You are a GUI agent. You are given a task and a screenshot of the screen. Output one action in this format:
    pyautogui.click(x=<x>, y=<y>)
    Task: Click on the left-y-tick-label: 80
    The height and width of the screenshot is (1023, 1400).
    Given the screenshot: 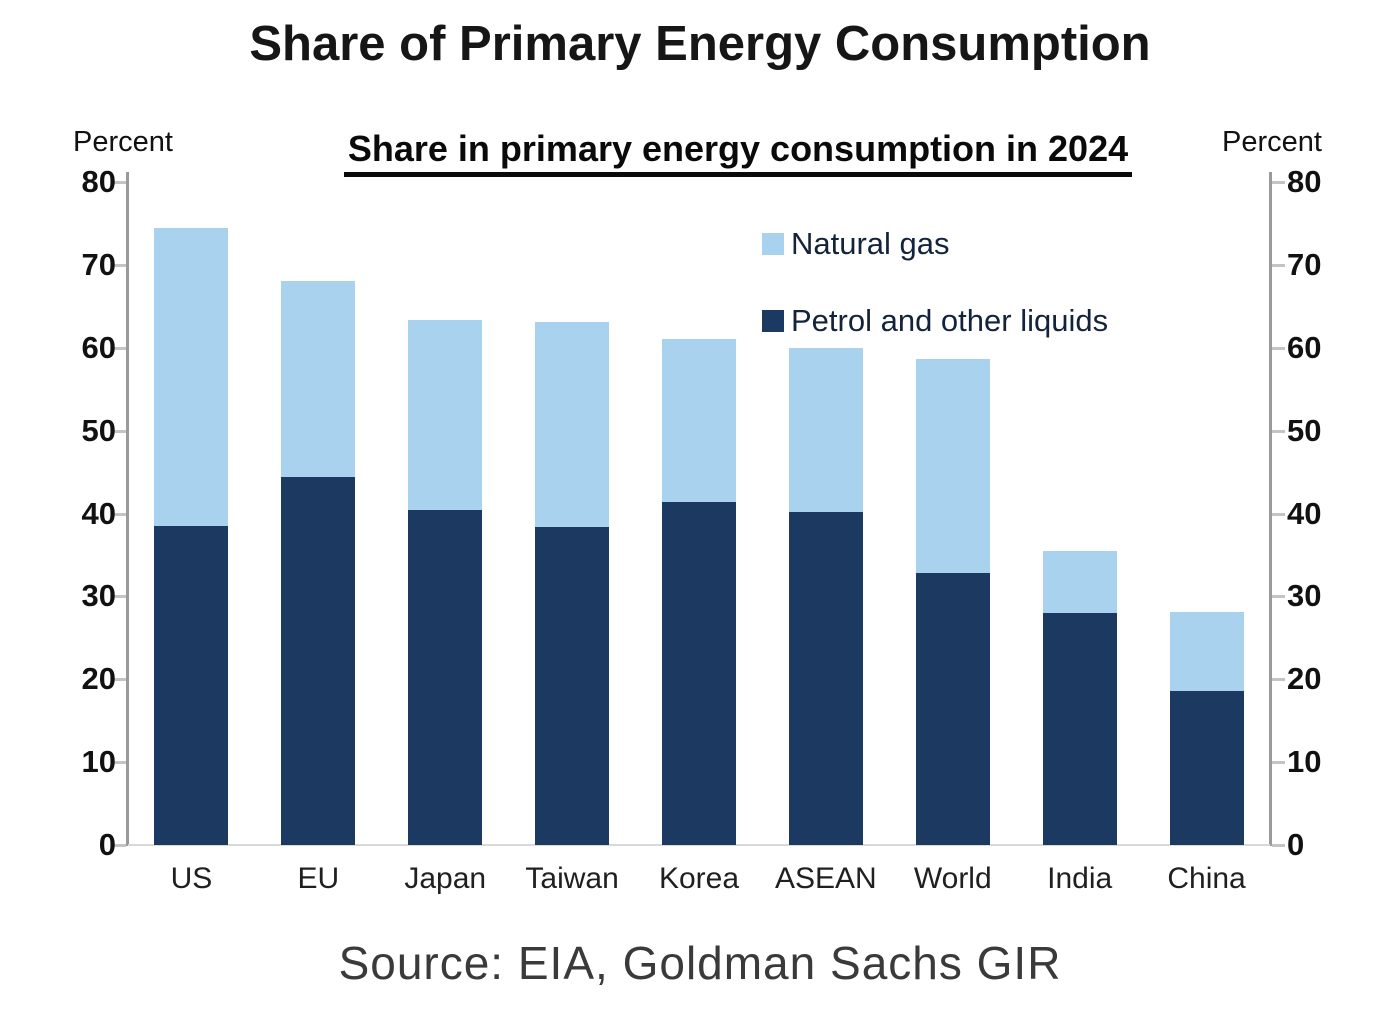 What is the action you would take?
    pyautogui.click(x=98, y=181)
    